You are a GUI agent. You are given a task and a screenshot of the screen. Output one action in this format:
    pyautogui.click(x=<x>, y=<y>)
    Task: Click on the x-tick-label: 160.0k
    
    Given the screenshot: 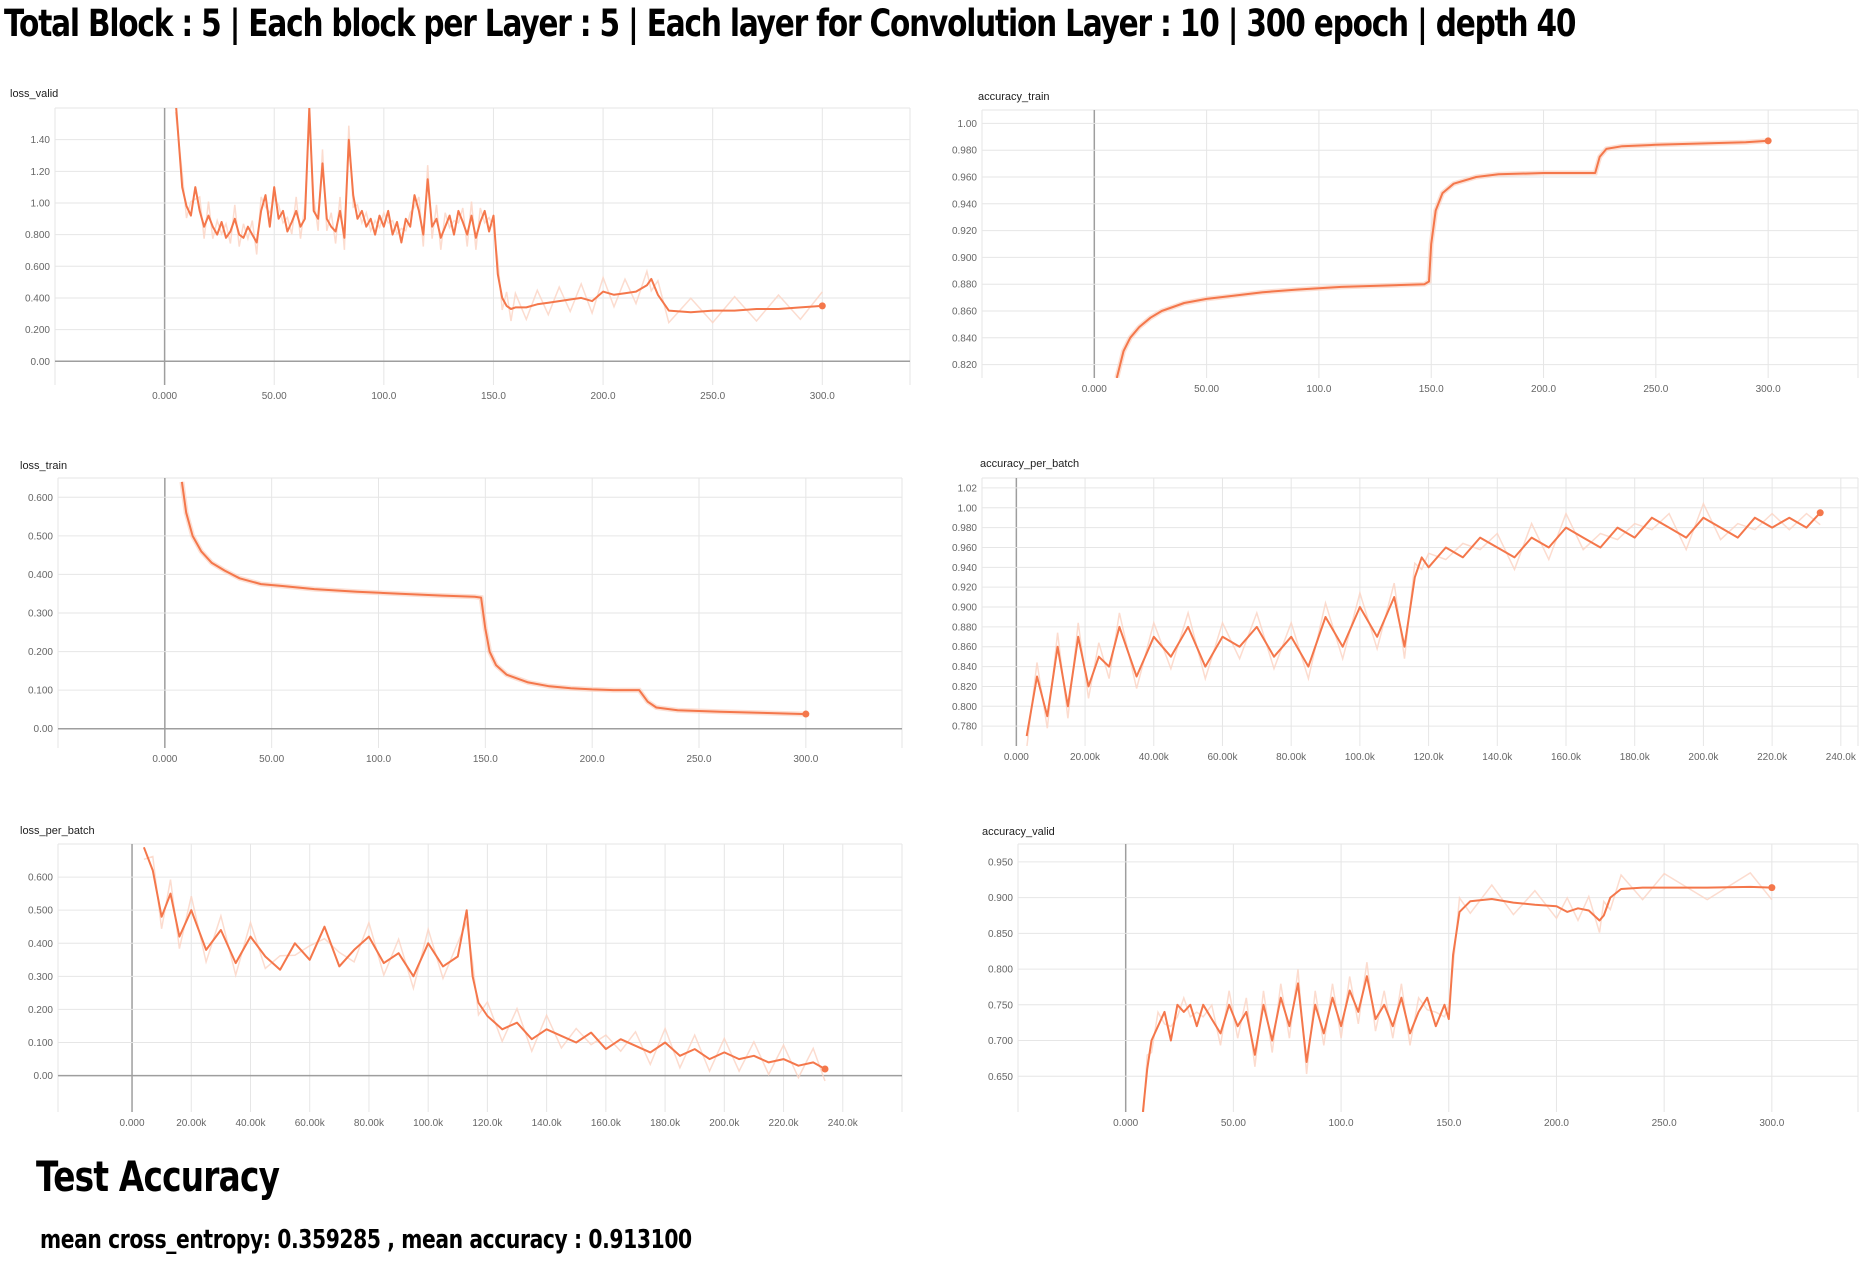 What is the action you would take?
    pyautogui.click(x=606, y=1123)
    